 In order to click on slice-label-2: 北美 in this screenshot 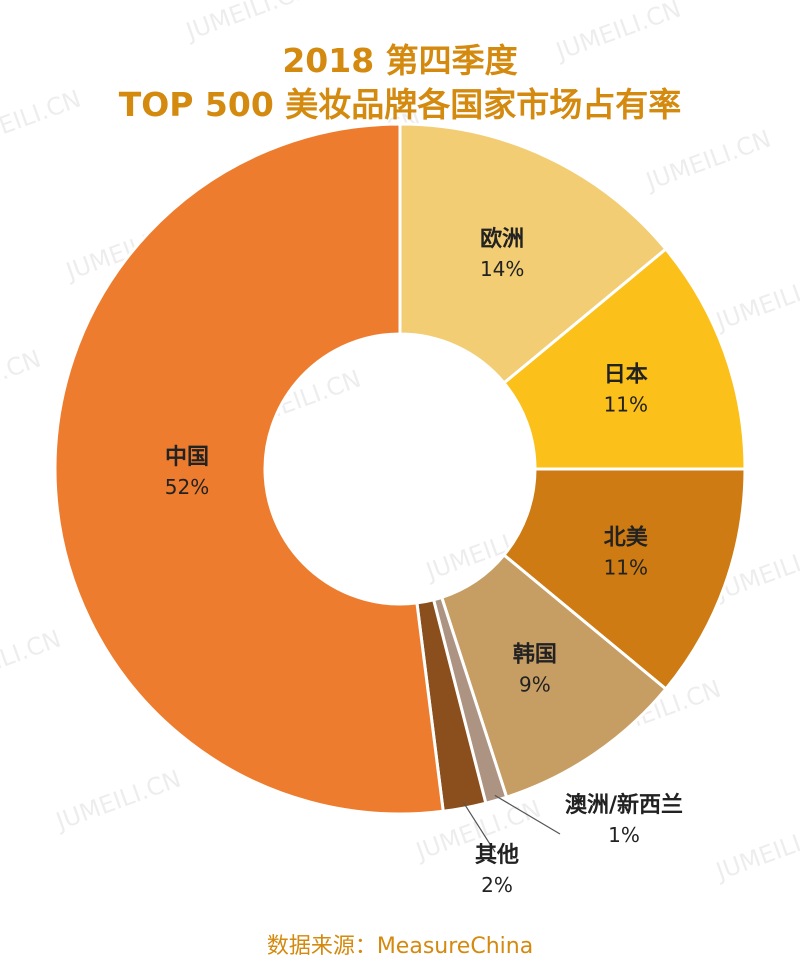, I will do `click(626, 537)`.